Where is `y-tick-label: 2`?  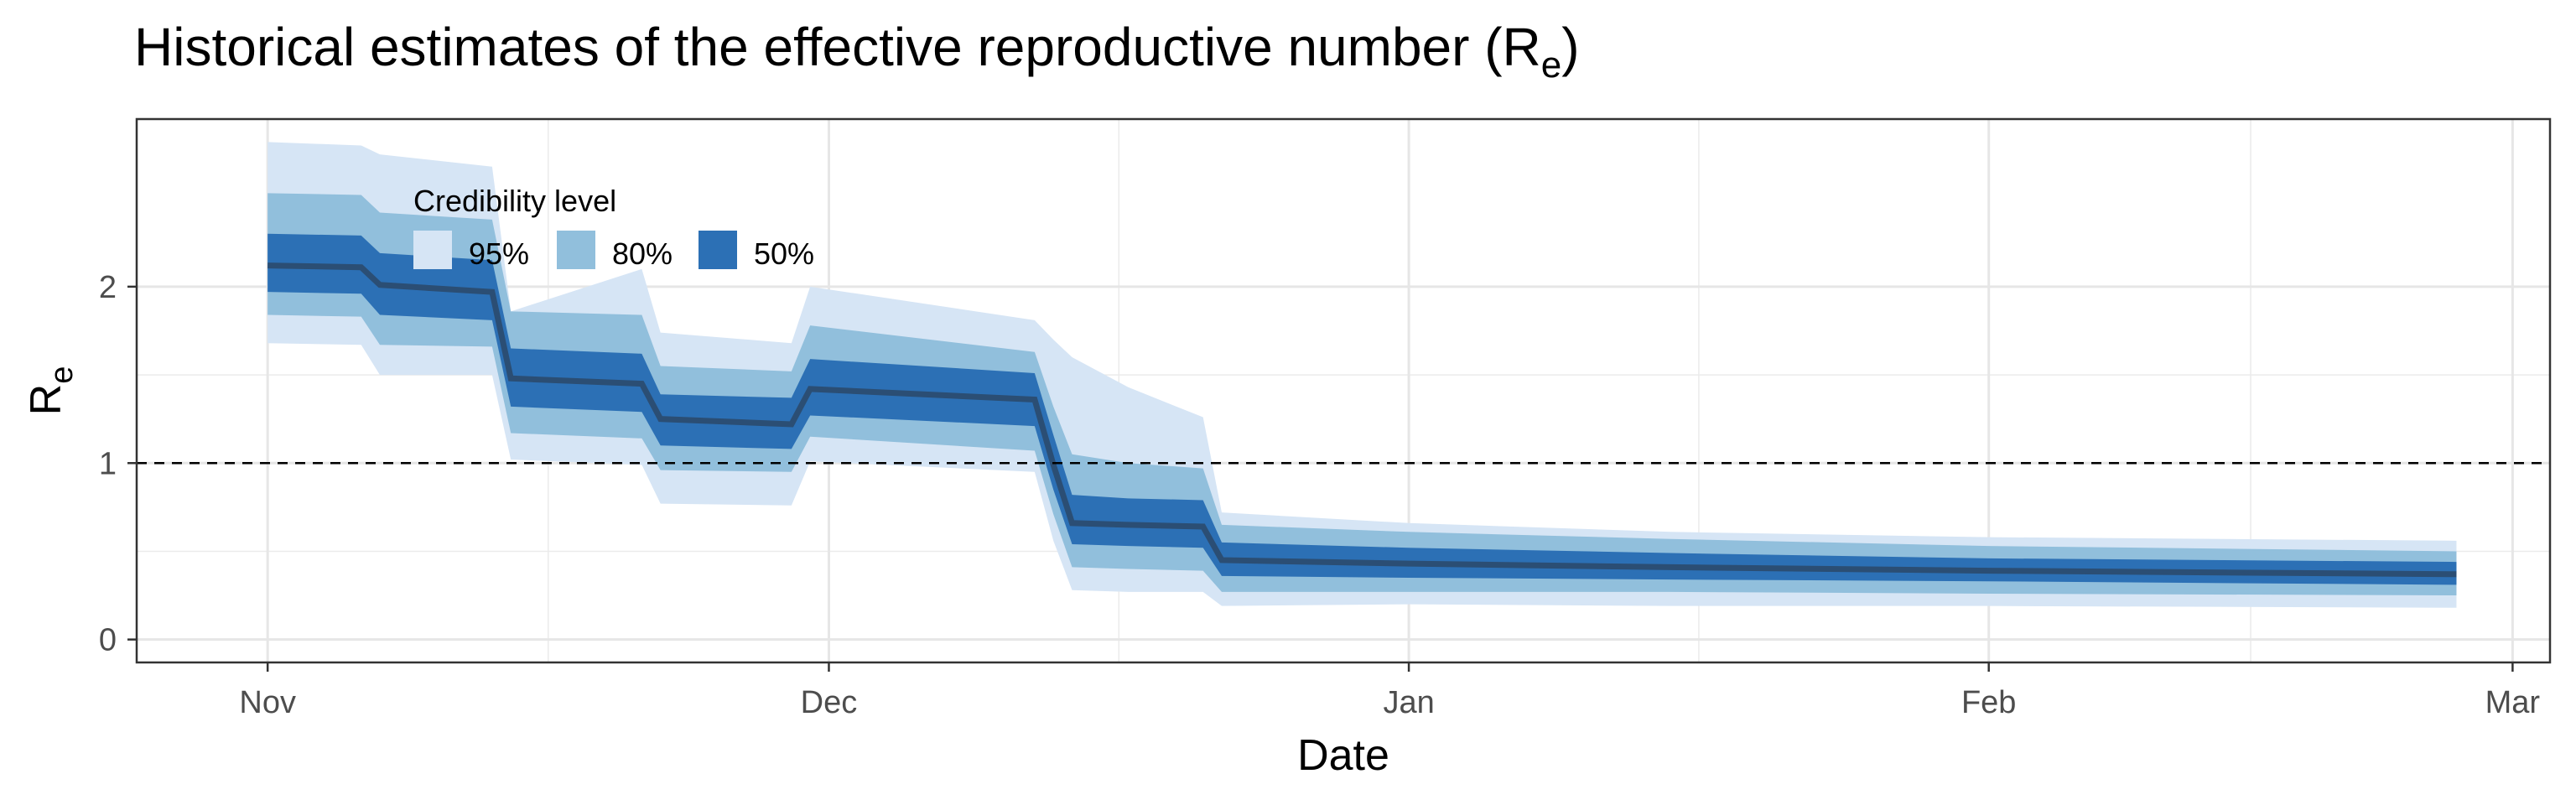 y-tick-label: 2 is located at coordinates (108, 287).